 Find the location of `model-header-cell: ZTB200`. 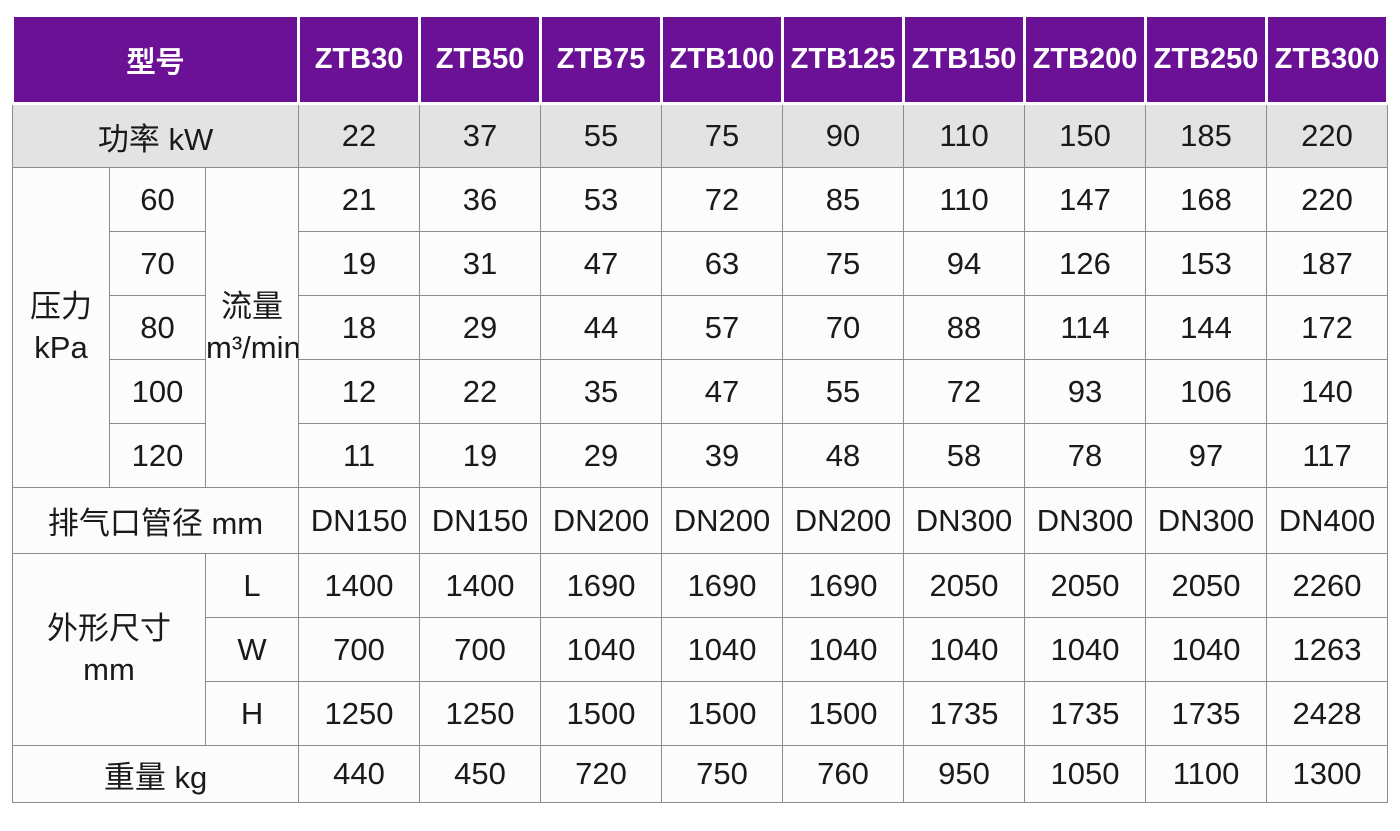

model-header-cell: ZTB200 is located at coordinates (1085, 59).